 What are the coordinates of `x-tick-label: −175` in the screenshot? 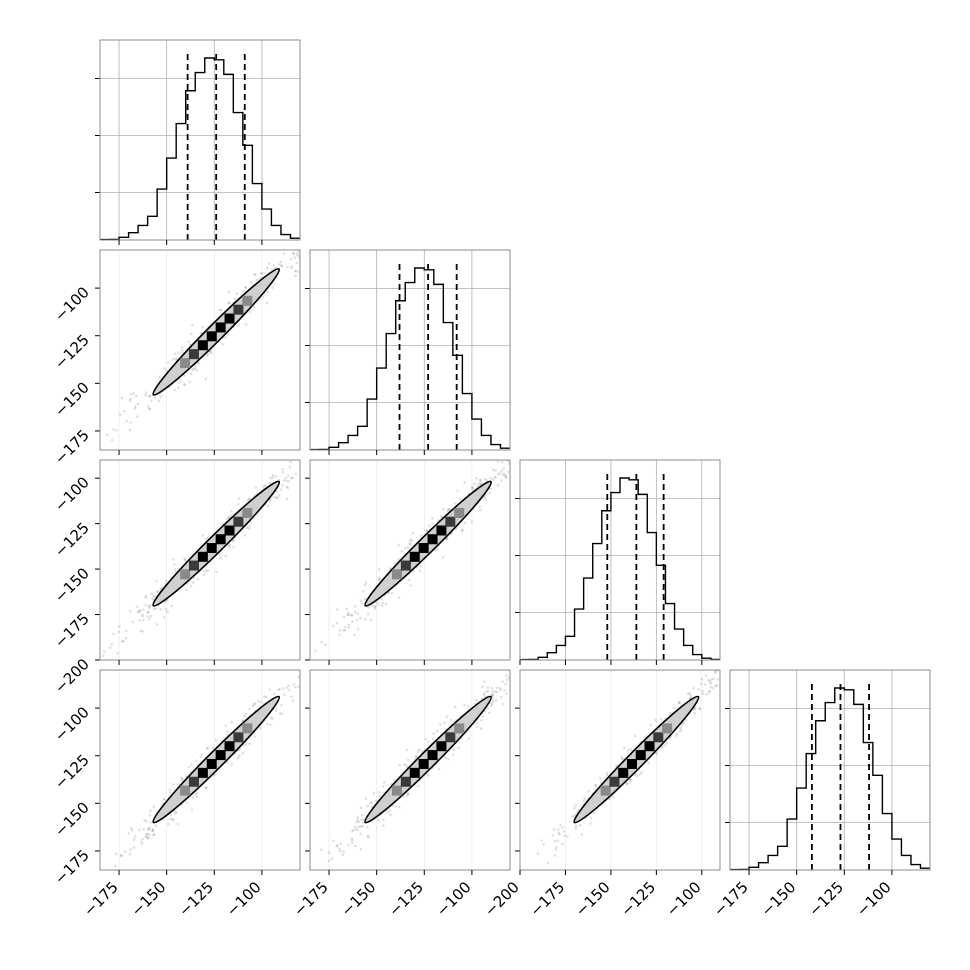 It's located at (547, 899).